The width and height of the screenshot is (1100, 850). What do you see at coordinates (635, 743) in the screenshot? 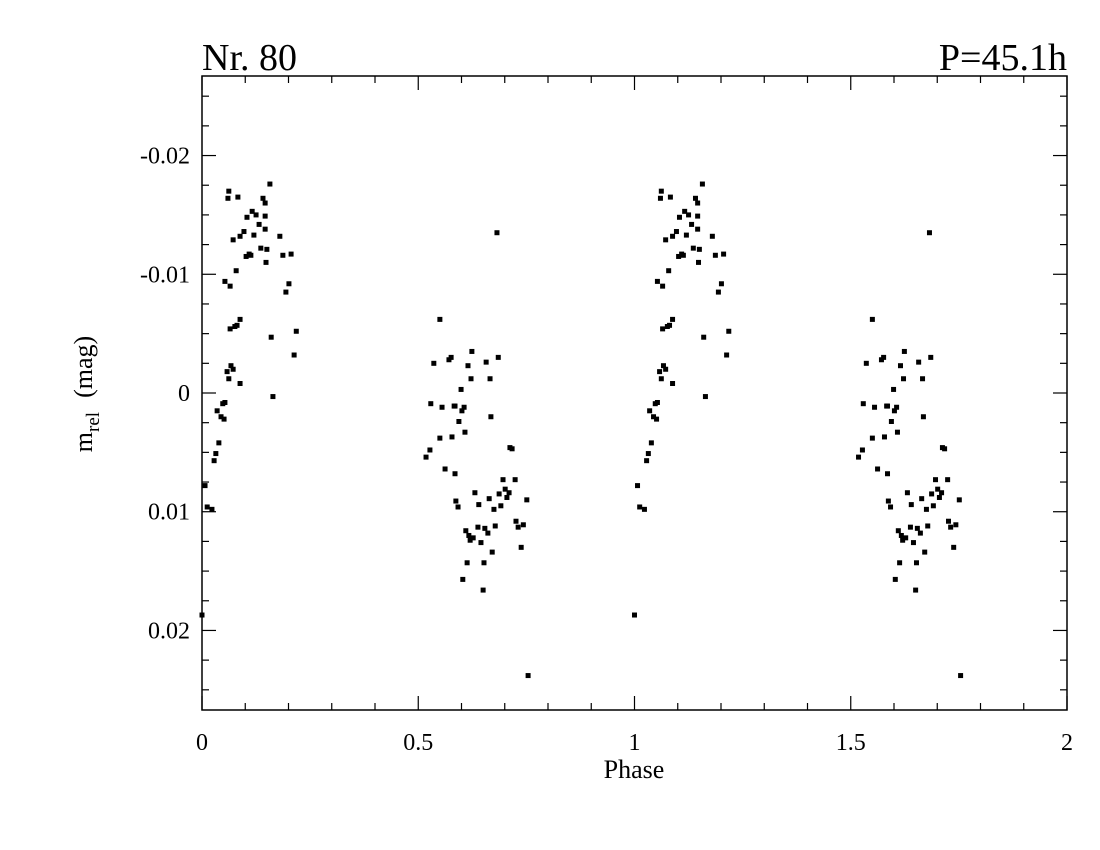
I see `x-tick-label: 1` at bounding box center [635, 743].